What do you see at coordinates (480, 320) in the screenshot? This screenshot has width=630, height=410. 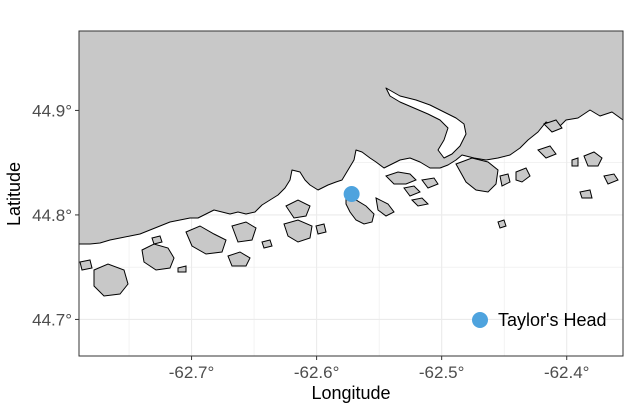 I see `legend-key` at bounding box center [480, 320].